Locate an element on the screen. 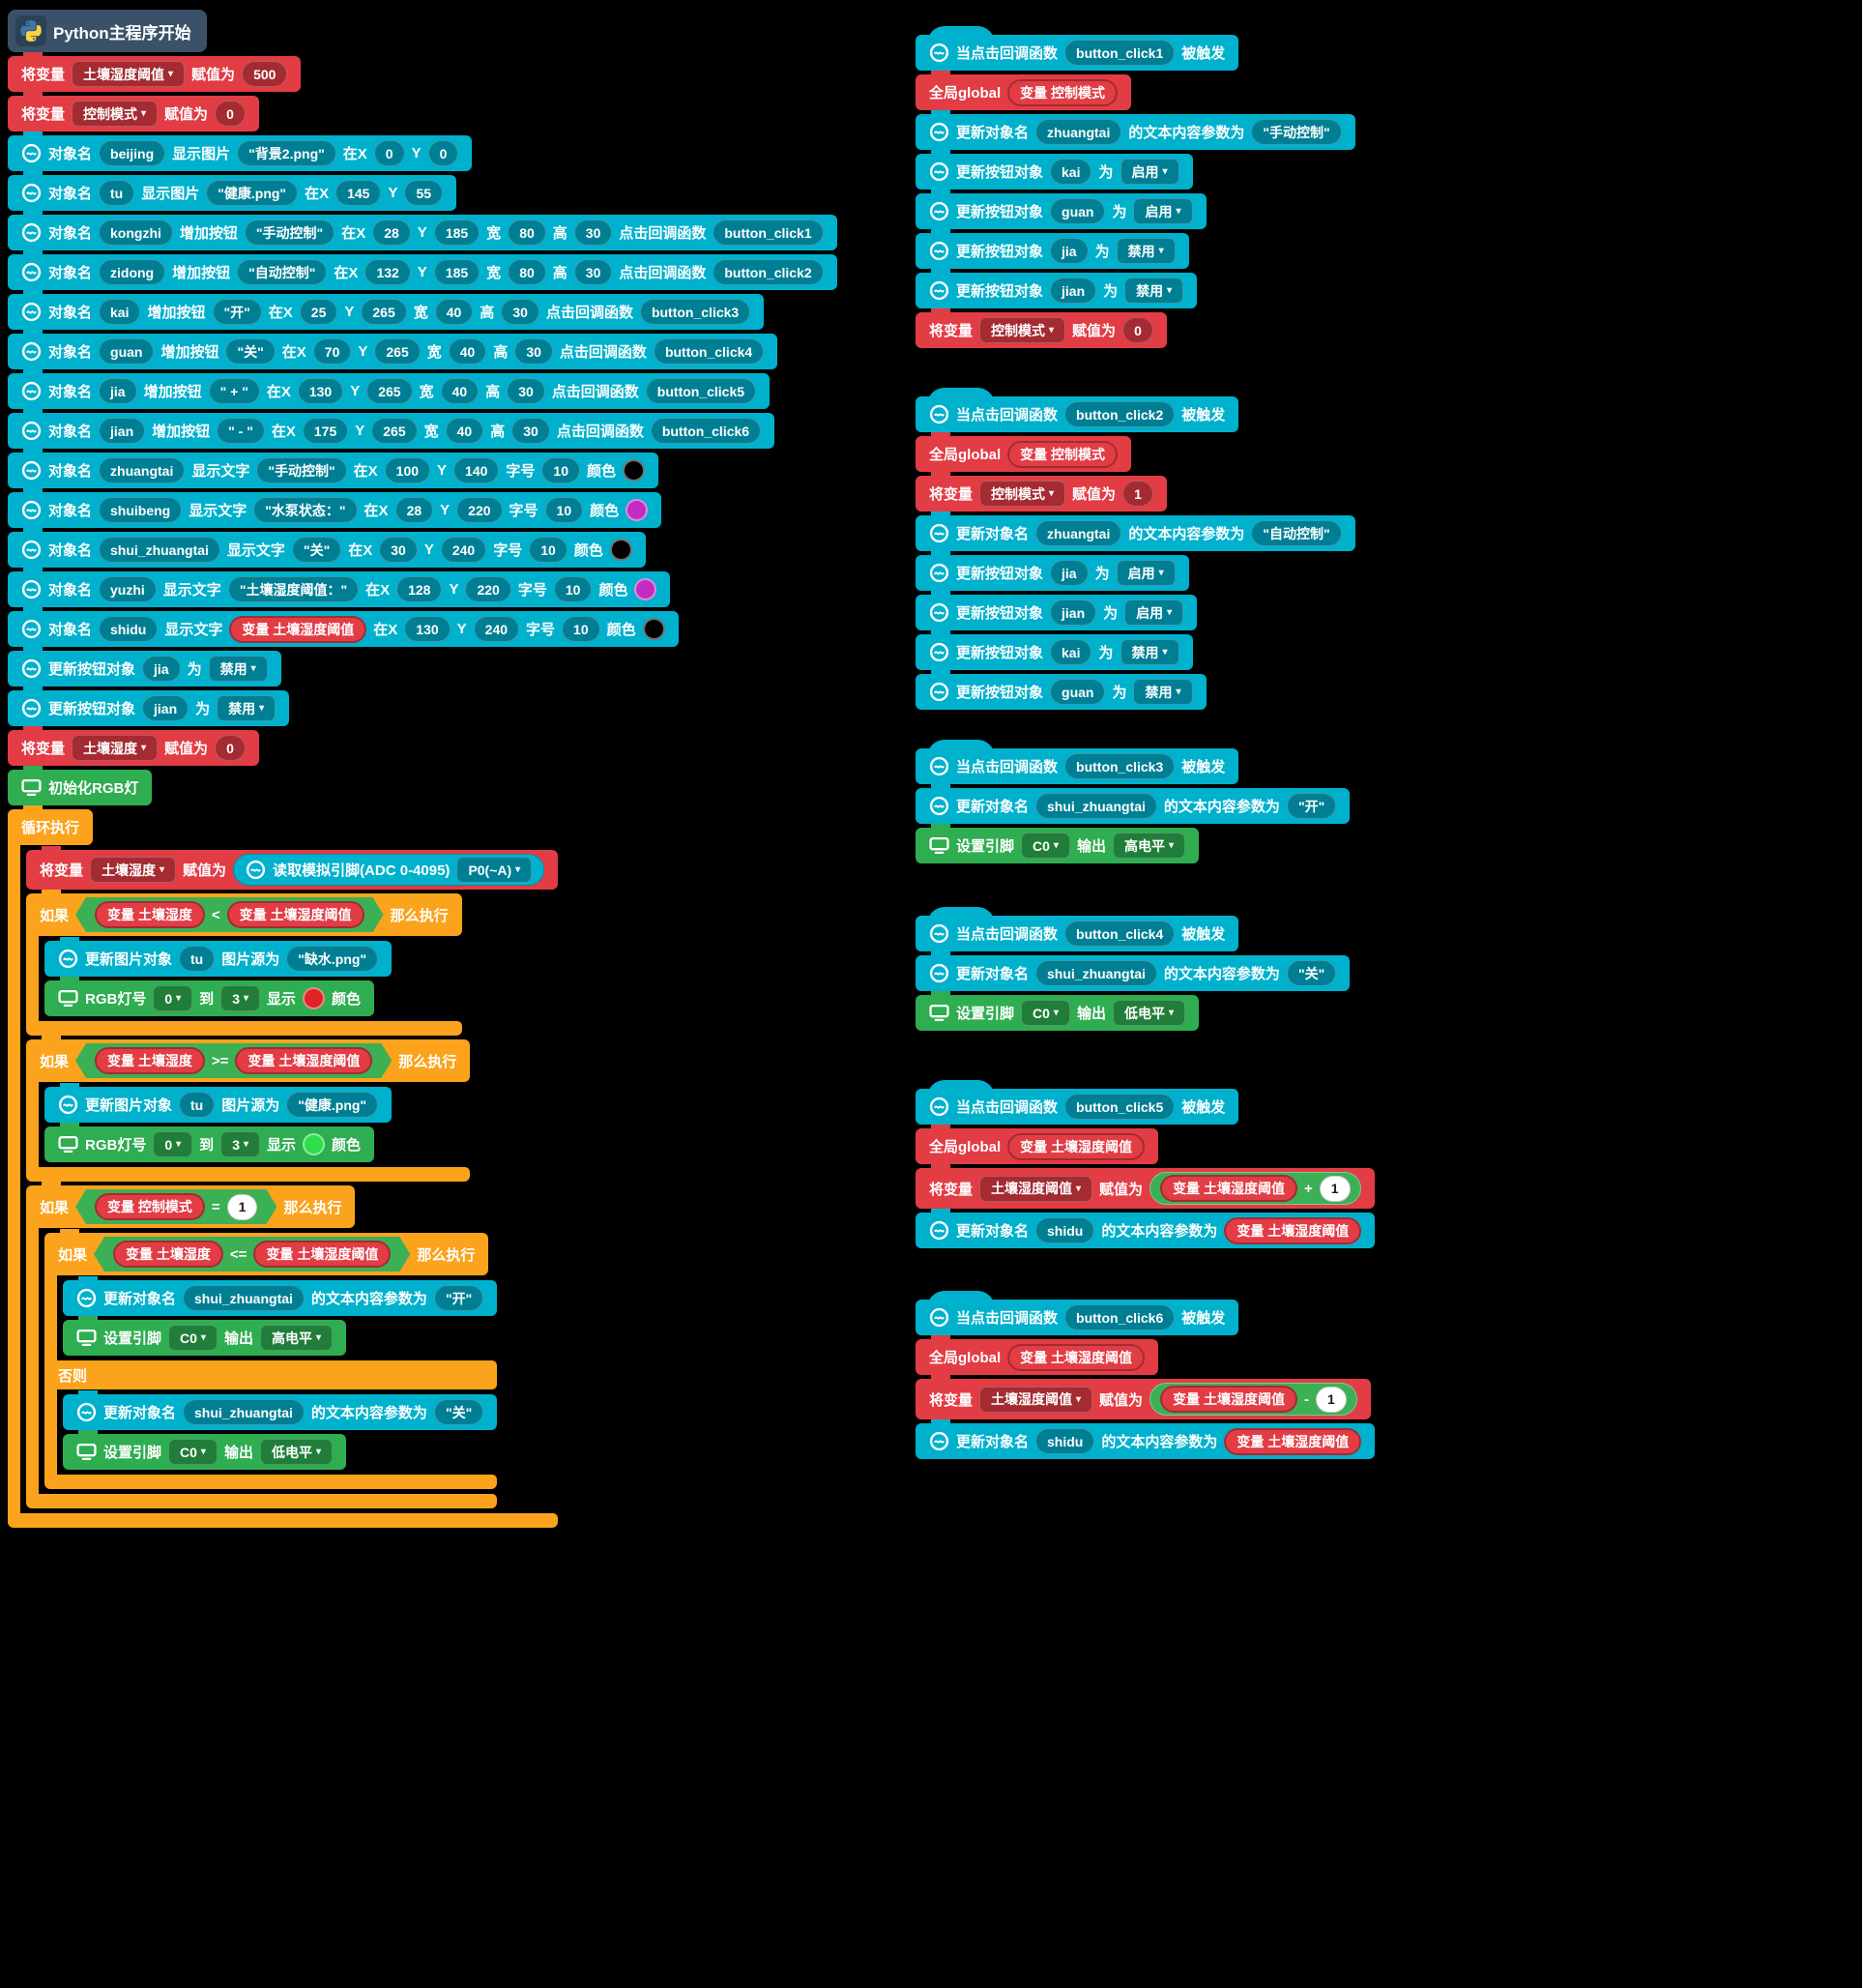 The image size is (1862, 1988). value-input: 132 is located at coordinates (387, 272).